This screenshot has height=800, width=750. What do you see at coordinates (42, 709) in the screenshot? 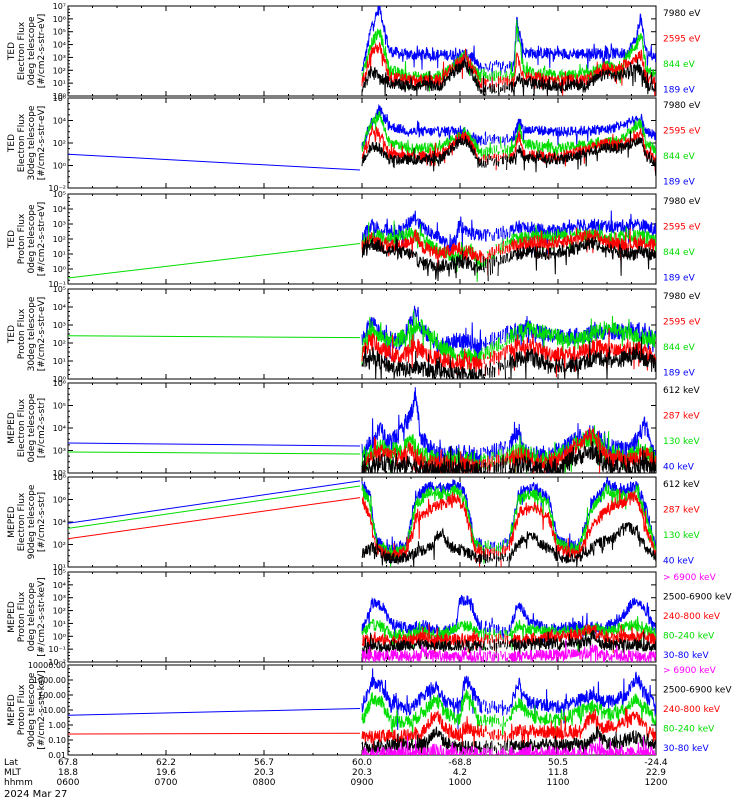
I see `y-axis-label-line: [#/cm2-s-str-keV]` at bounding box center [42, 709].